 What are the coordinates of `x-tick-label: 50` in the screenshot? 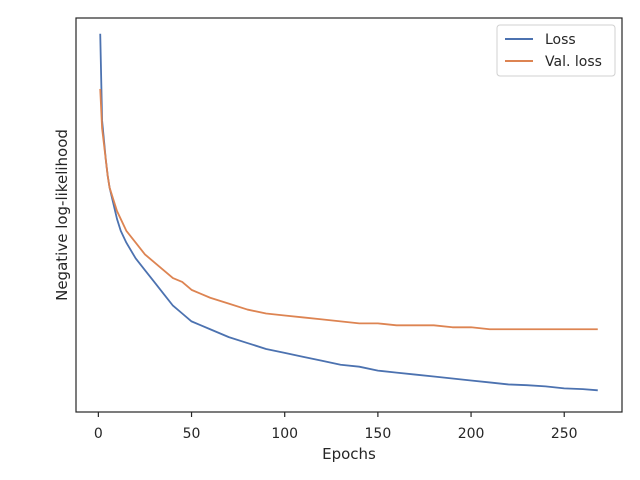 It's located at (192, 434).